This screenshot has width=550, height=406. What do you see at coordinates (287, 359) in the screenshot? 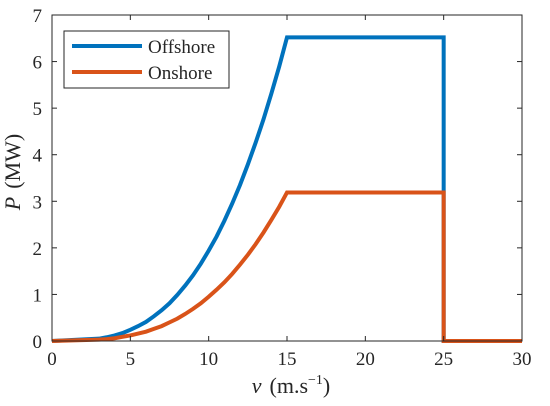
I see `x-tick-label: 15` at bounding box center [287, 359].